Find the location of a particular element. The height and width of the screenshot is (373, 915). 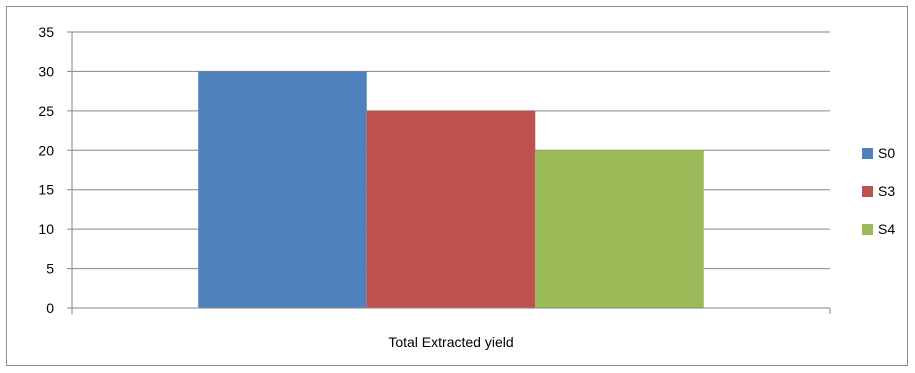

bar-s4 is located at coordinates (619, 229).